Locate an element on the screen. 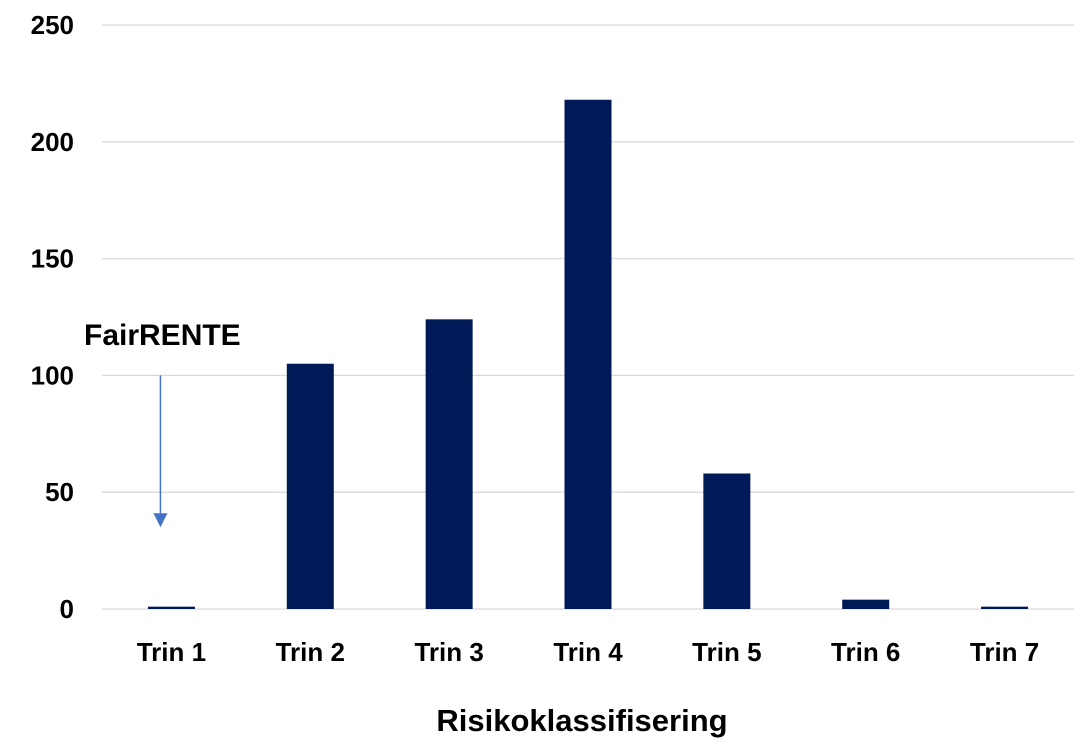  y-tick-label: 50 is located at coordinates (59, 492).